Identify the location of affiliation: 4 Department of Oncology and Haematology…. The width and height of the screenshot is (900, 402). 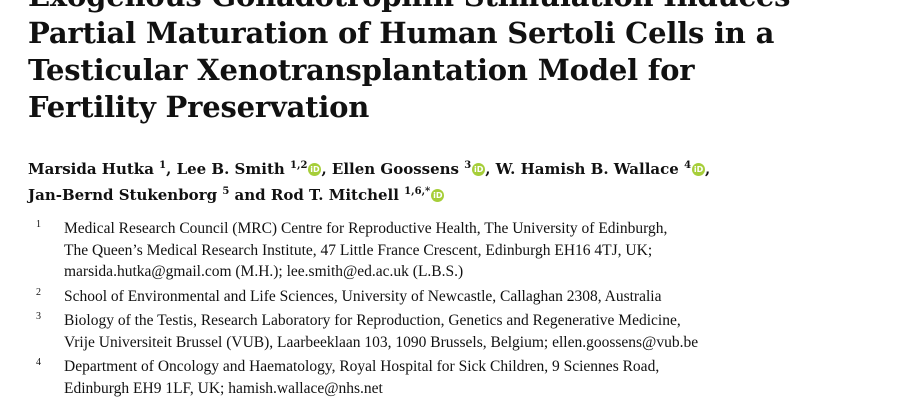
(463, 377).